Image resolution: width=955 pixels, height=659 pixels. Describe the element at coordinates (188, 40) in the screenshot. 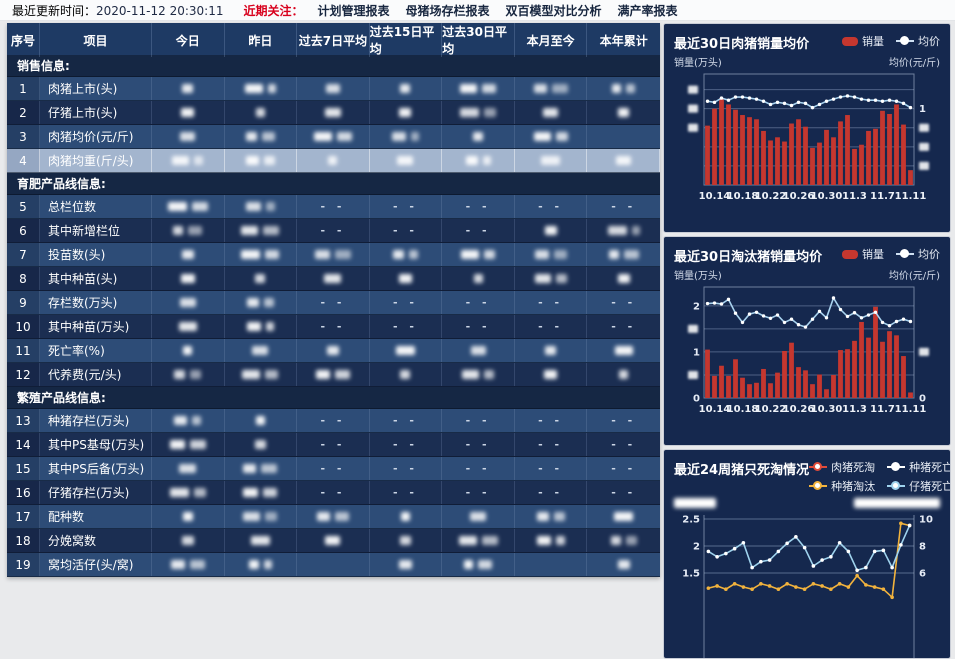

I see `column-header-3: 今日` at that location.